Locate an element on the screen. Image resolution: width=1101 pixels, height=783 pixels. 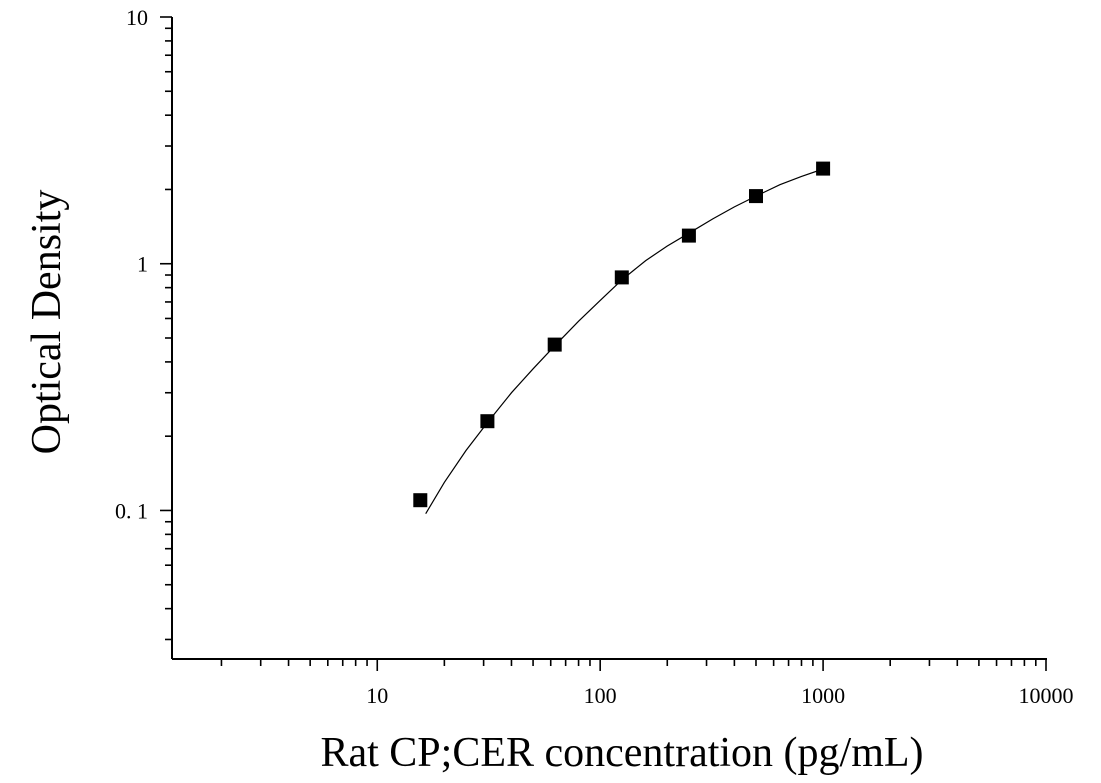
x-tick-label: 100 is located at coordinates (600, 695).